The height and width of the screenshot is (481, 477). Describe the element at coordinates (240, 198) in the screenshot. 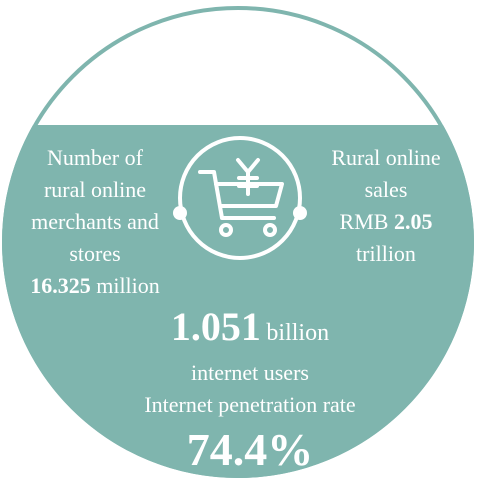

I see `cart-icon` at that location.